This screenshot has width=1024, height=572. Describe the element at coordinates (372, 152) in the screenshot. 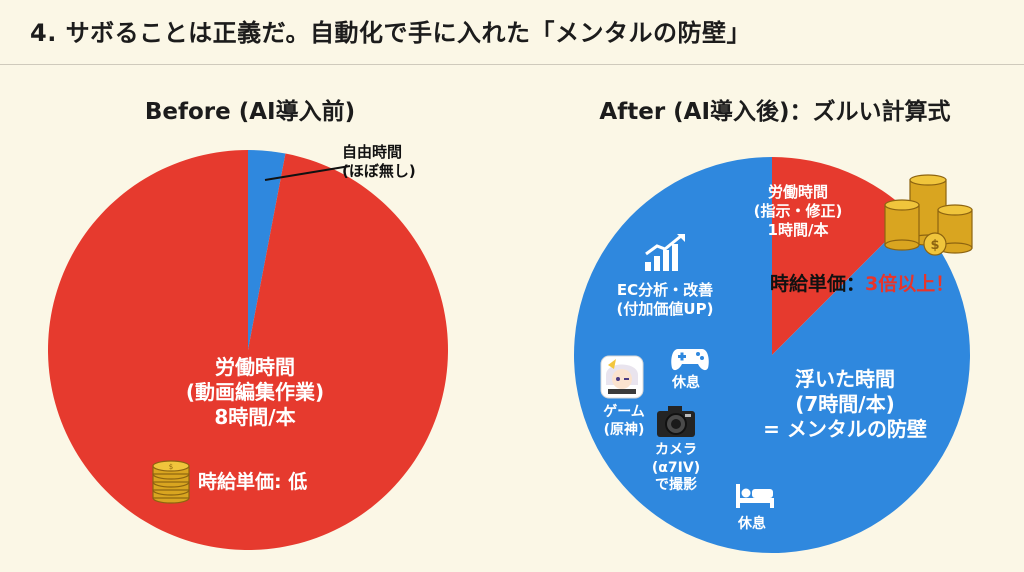

I see `before-free-time-label-line1: 自由時間` at that location.